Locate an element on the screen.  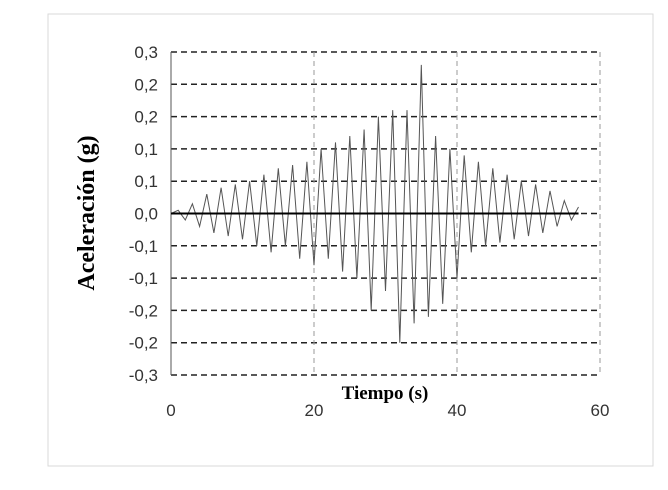
y-axis-title: Aceleración (g) is located at coordinates (87, 212).